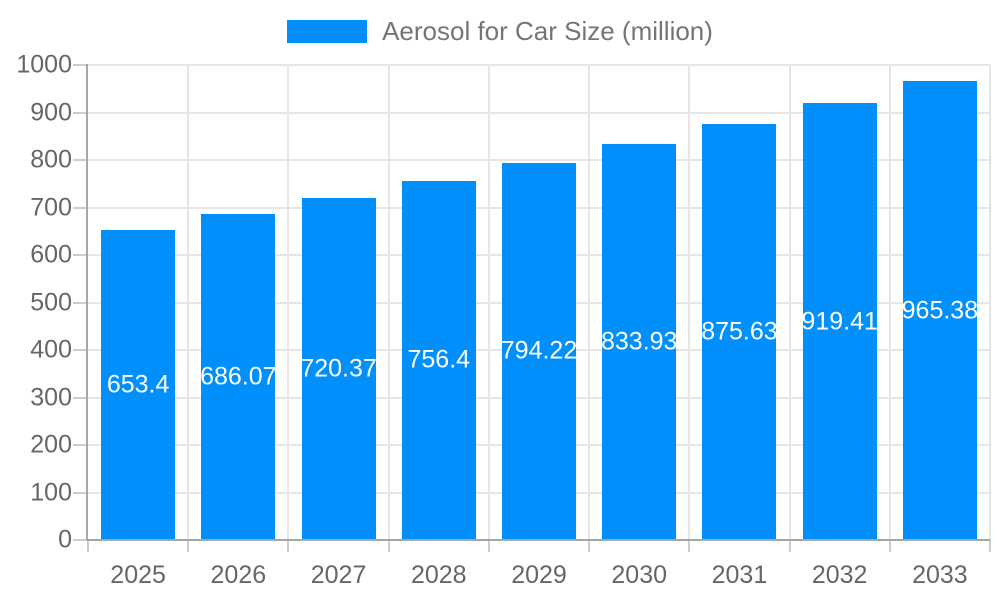 The height and width of the screenshot is (600, 1000). What do you see at coordinates (238, 575) in the screenshot?
I see `x-axis-label: 2026` at bounding box center [238, 575].